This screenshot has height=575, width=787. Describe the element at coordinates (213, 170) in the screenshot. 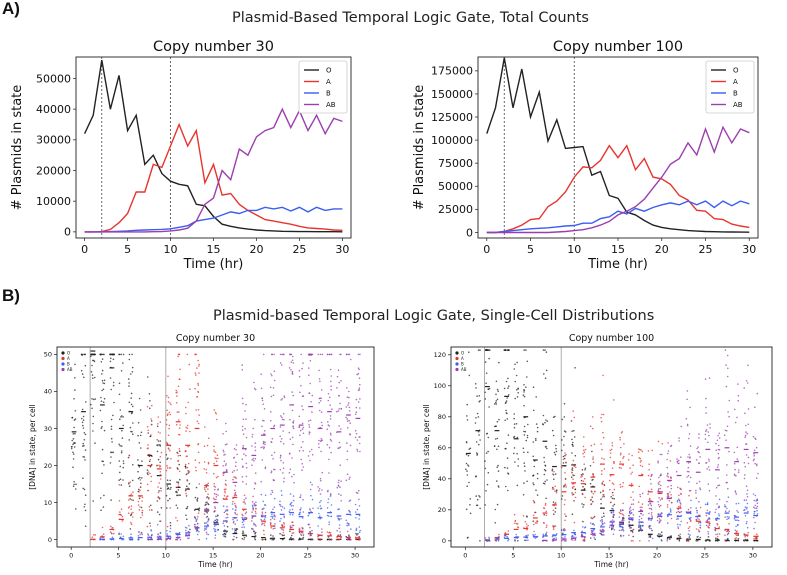

I see `series-line-ab` at that location.